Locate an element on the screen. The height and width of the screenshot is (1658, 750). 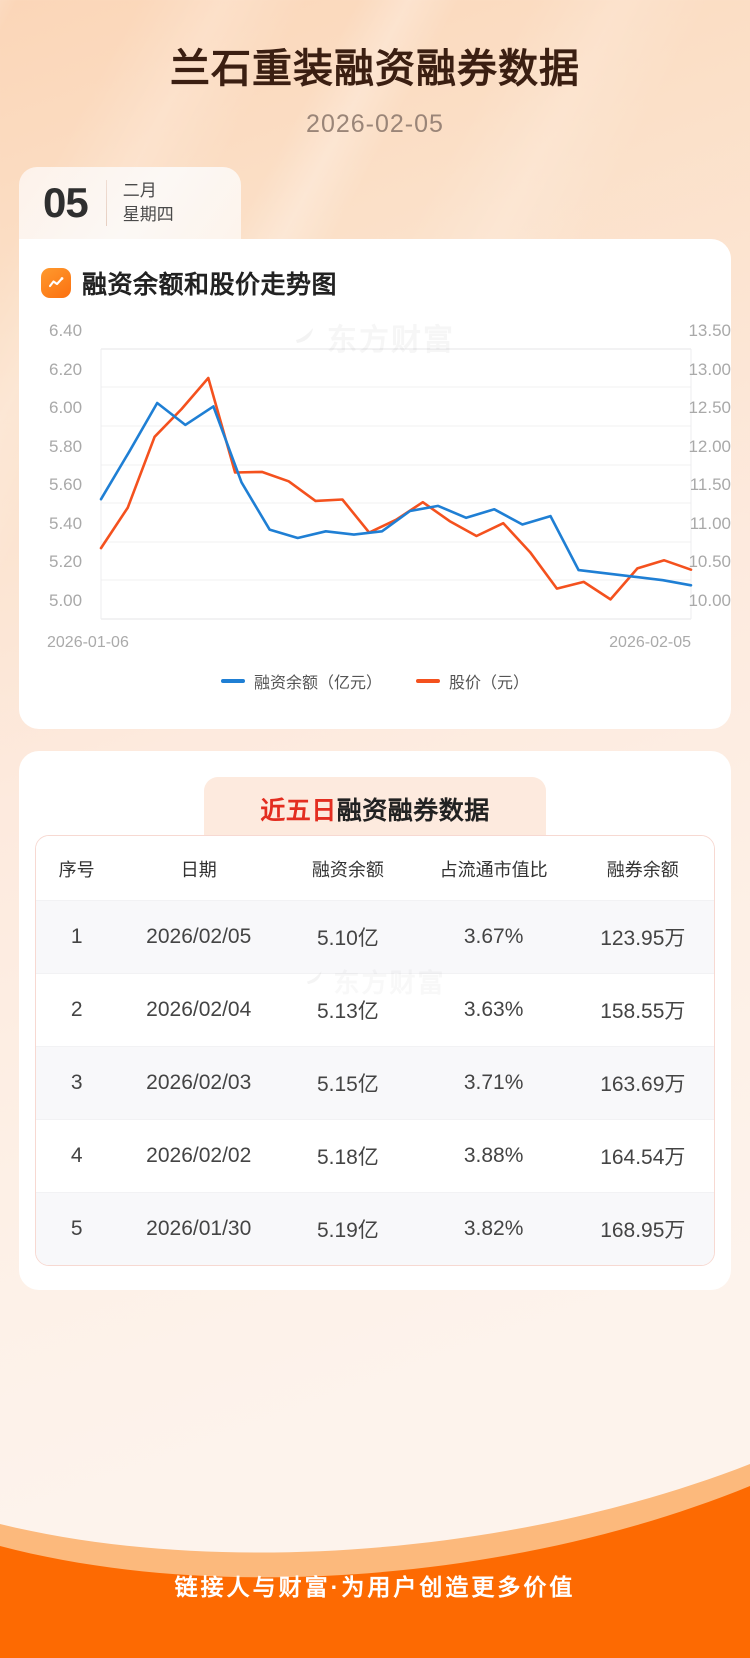
cell-market-cap-ratio: 3.71% is located at coordinates (493, 1082).